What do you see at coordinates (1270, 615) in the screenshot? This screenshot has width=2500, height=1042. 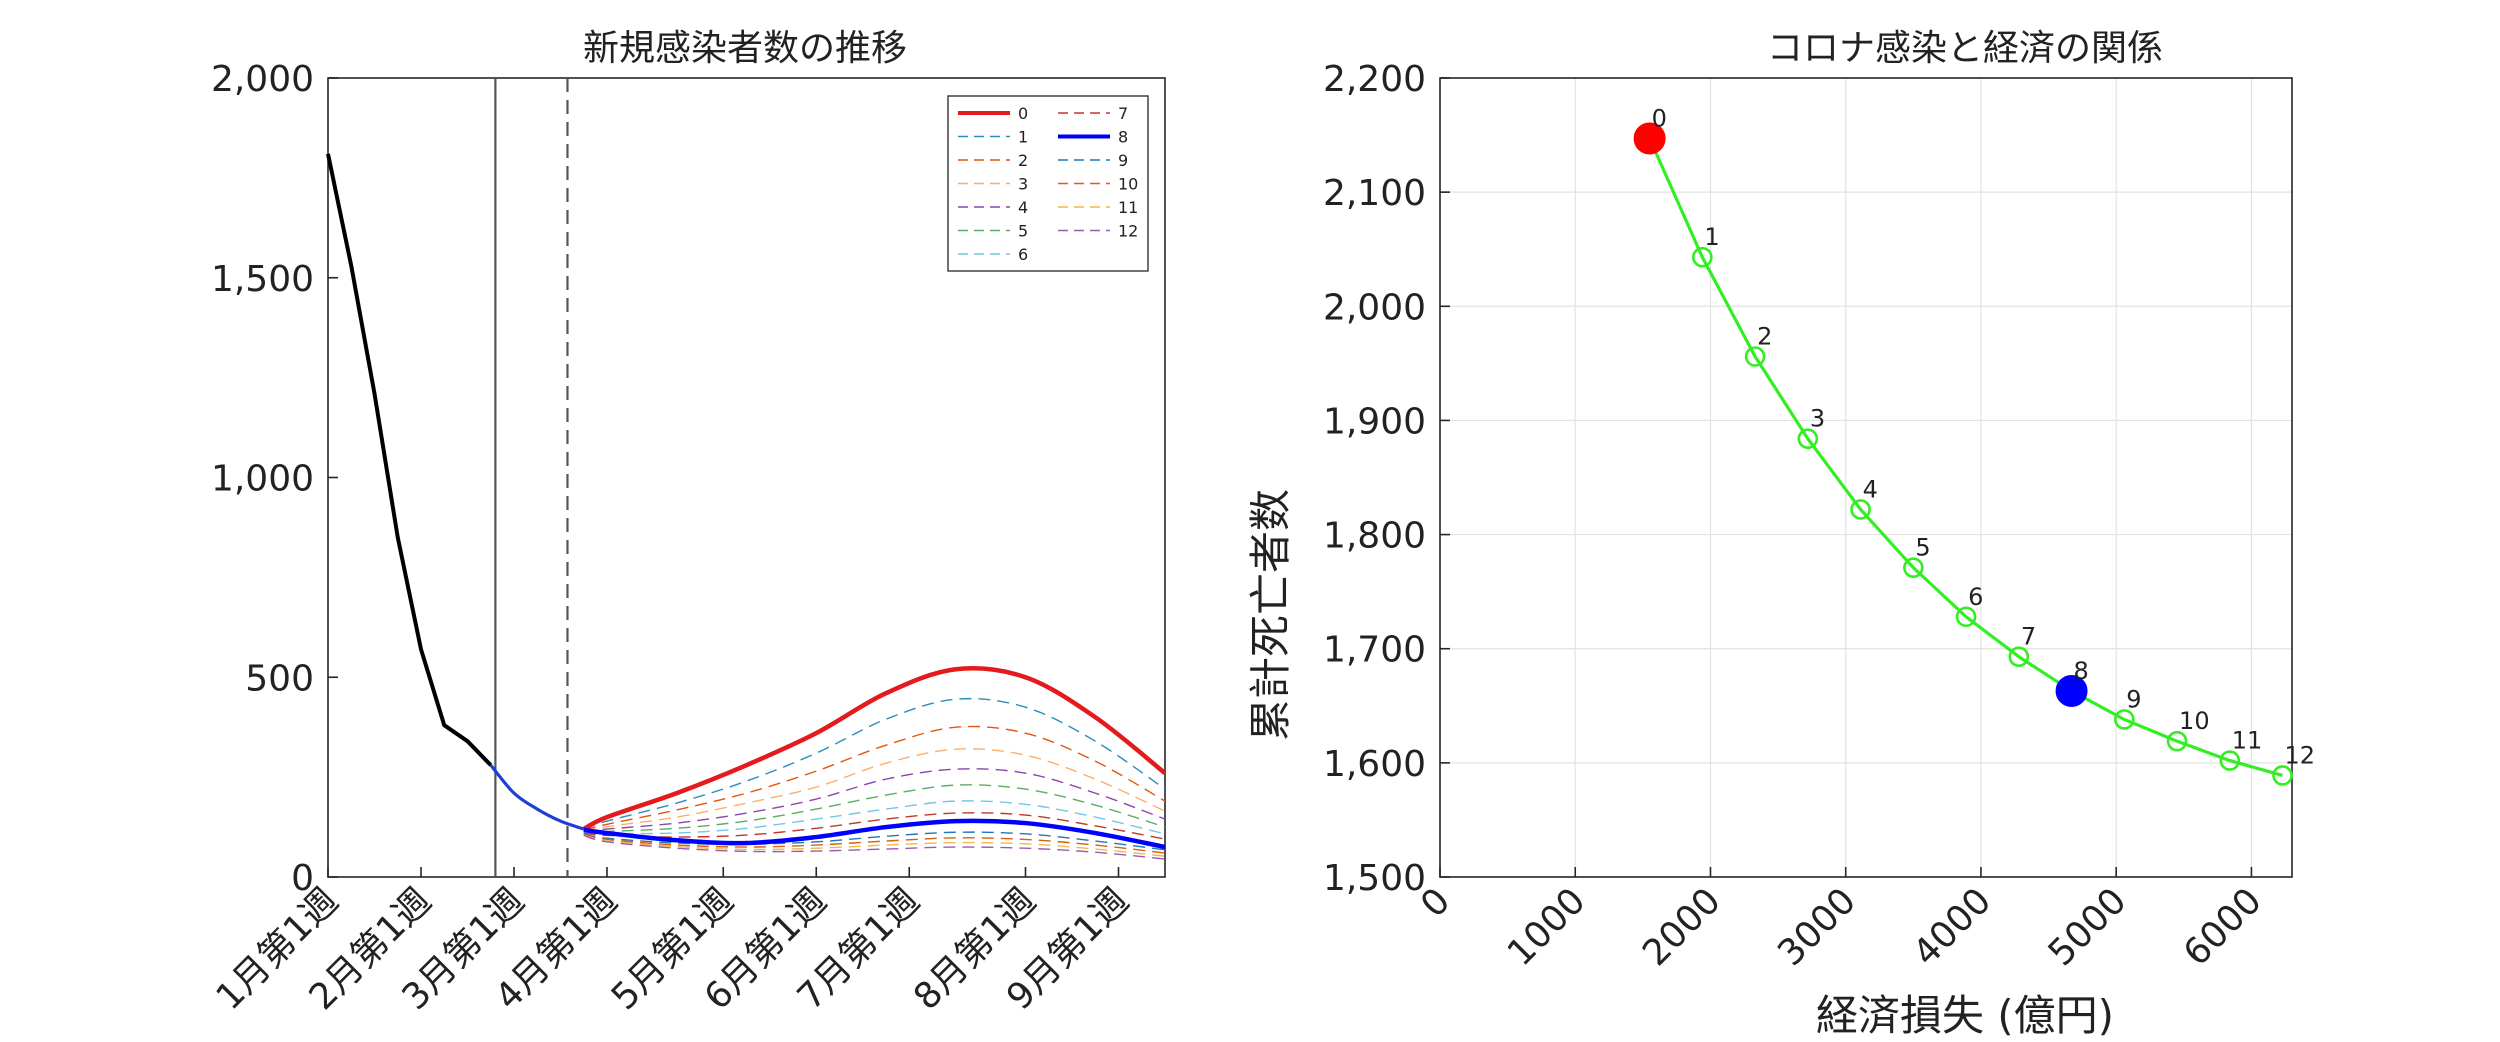 I see `right-y-axis-label: 累計死亡者数` at bounding box center [1270, 615].